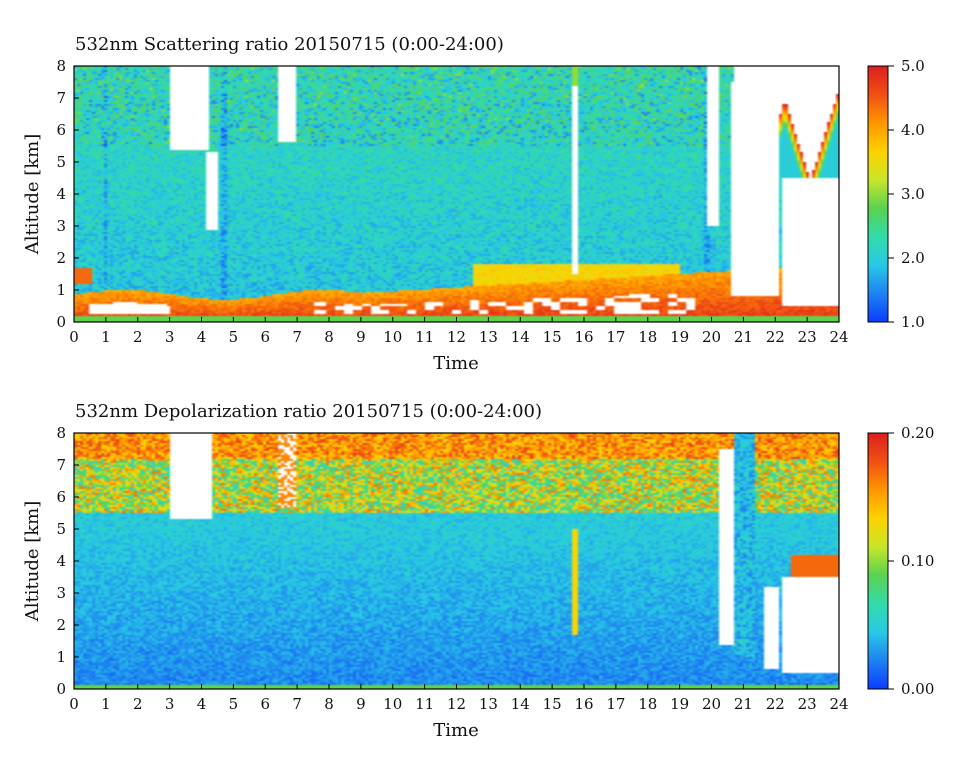 The width and height of the screenshot is (960, 775). What do you see at coordinates (917, 561) in the screenshot?
I see `colorbar-tick-label: 0.10` at bounding box center [917, 561].